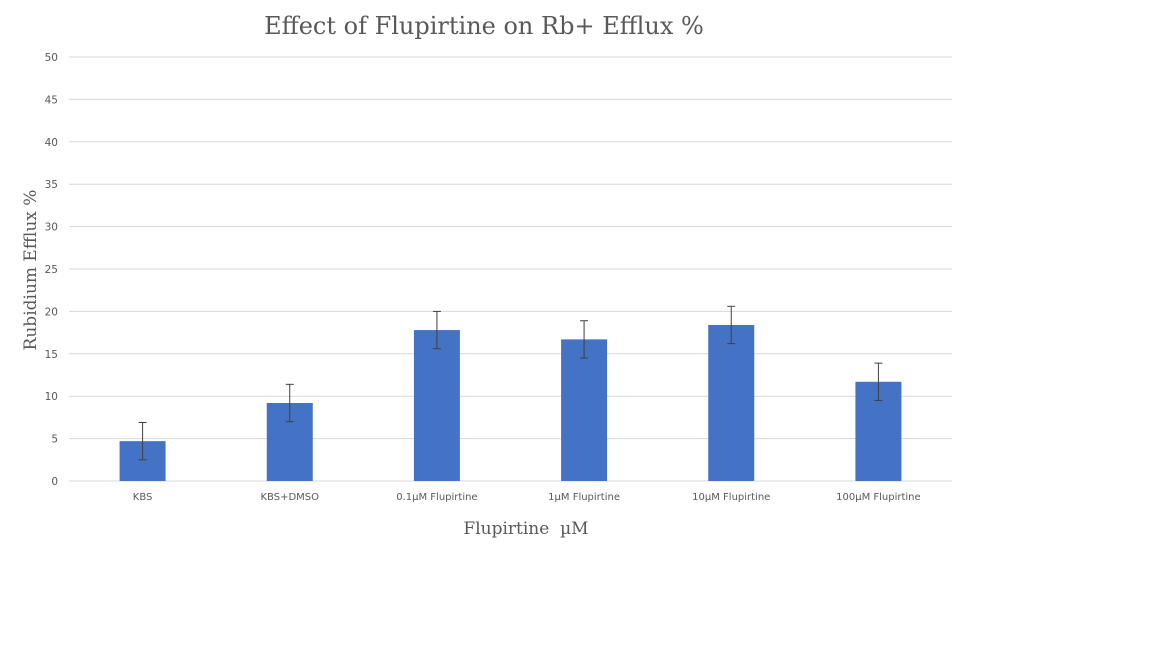 The image size is (1152, 648). I want to click on x-category-label: 10µM Flupirtine, so click(731, 497).